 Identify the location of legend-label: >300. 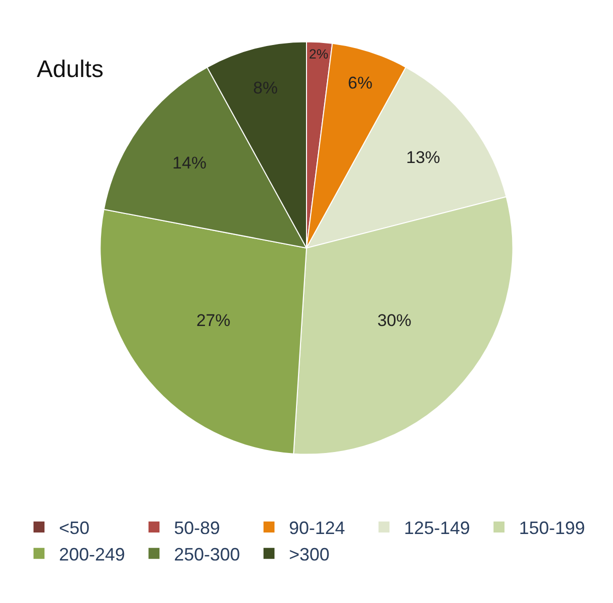
(309, 554).